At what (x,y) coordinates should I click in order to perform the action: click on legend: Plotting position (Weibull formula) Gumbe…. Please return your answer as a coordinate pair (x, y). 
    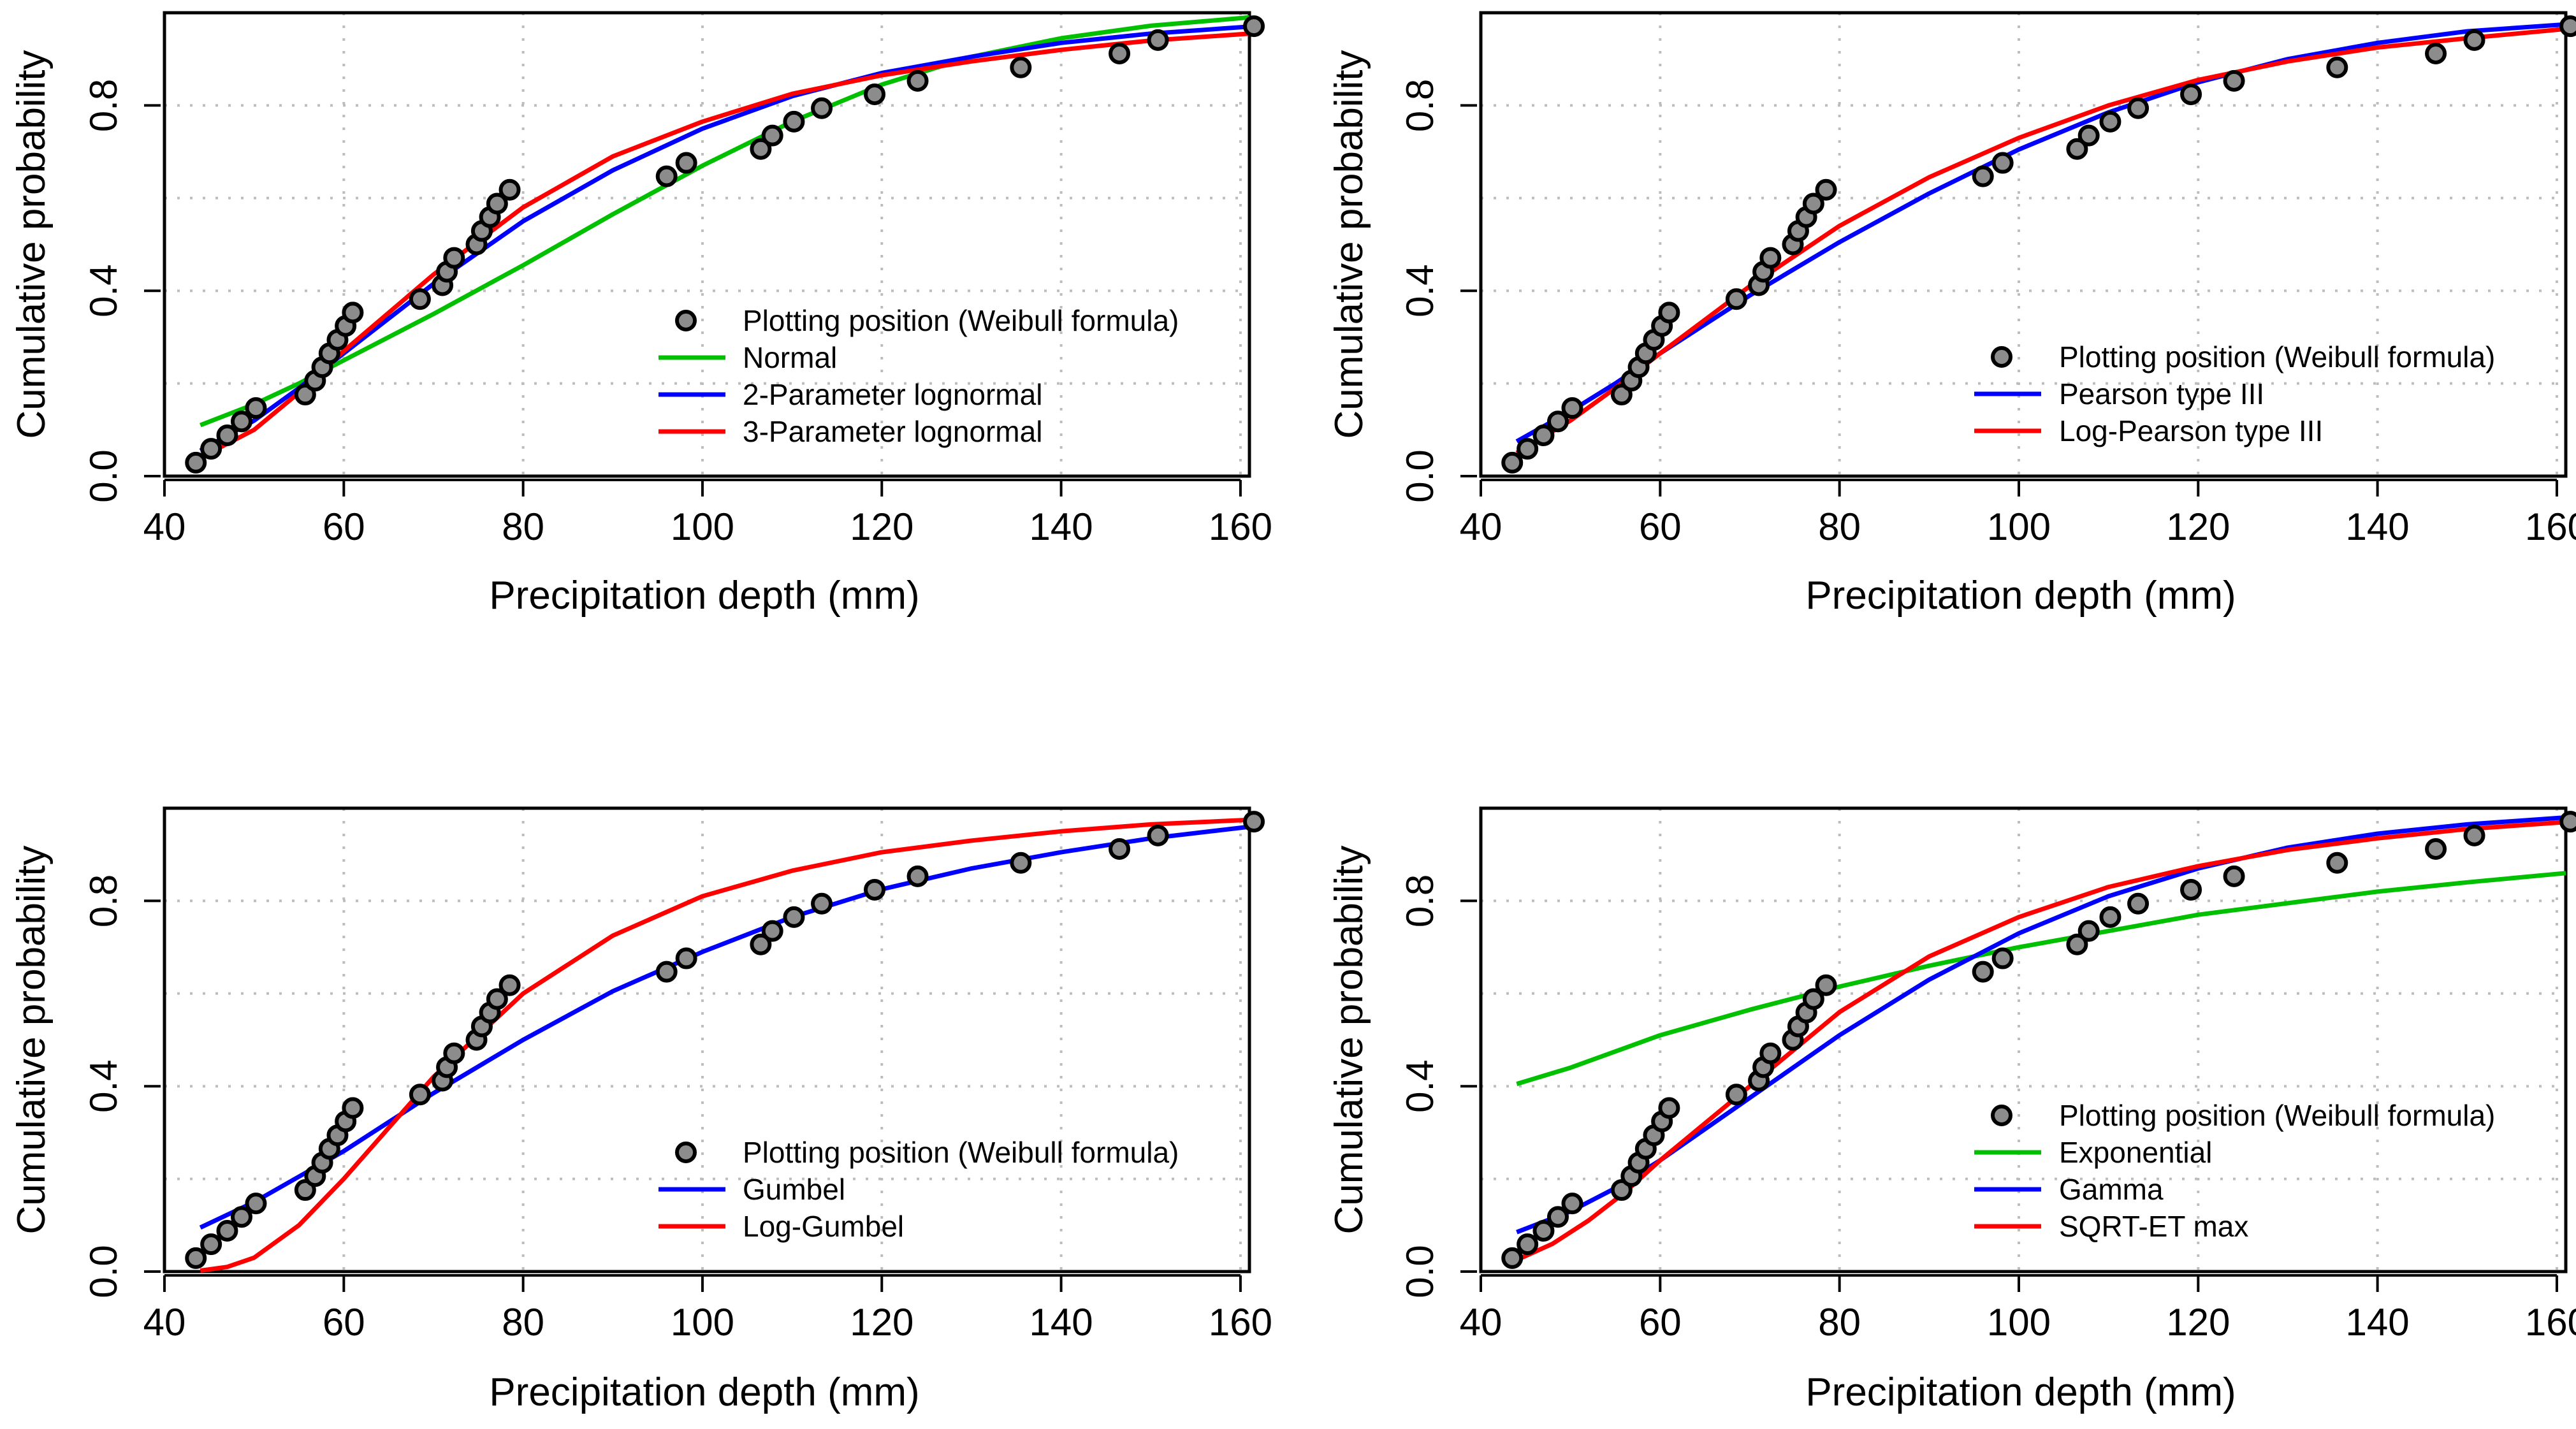
    Looking at the image, I should click on (919, 1189).